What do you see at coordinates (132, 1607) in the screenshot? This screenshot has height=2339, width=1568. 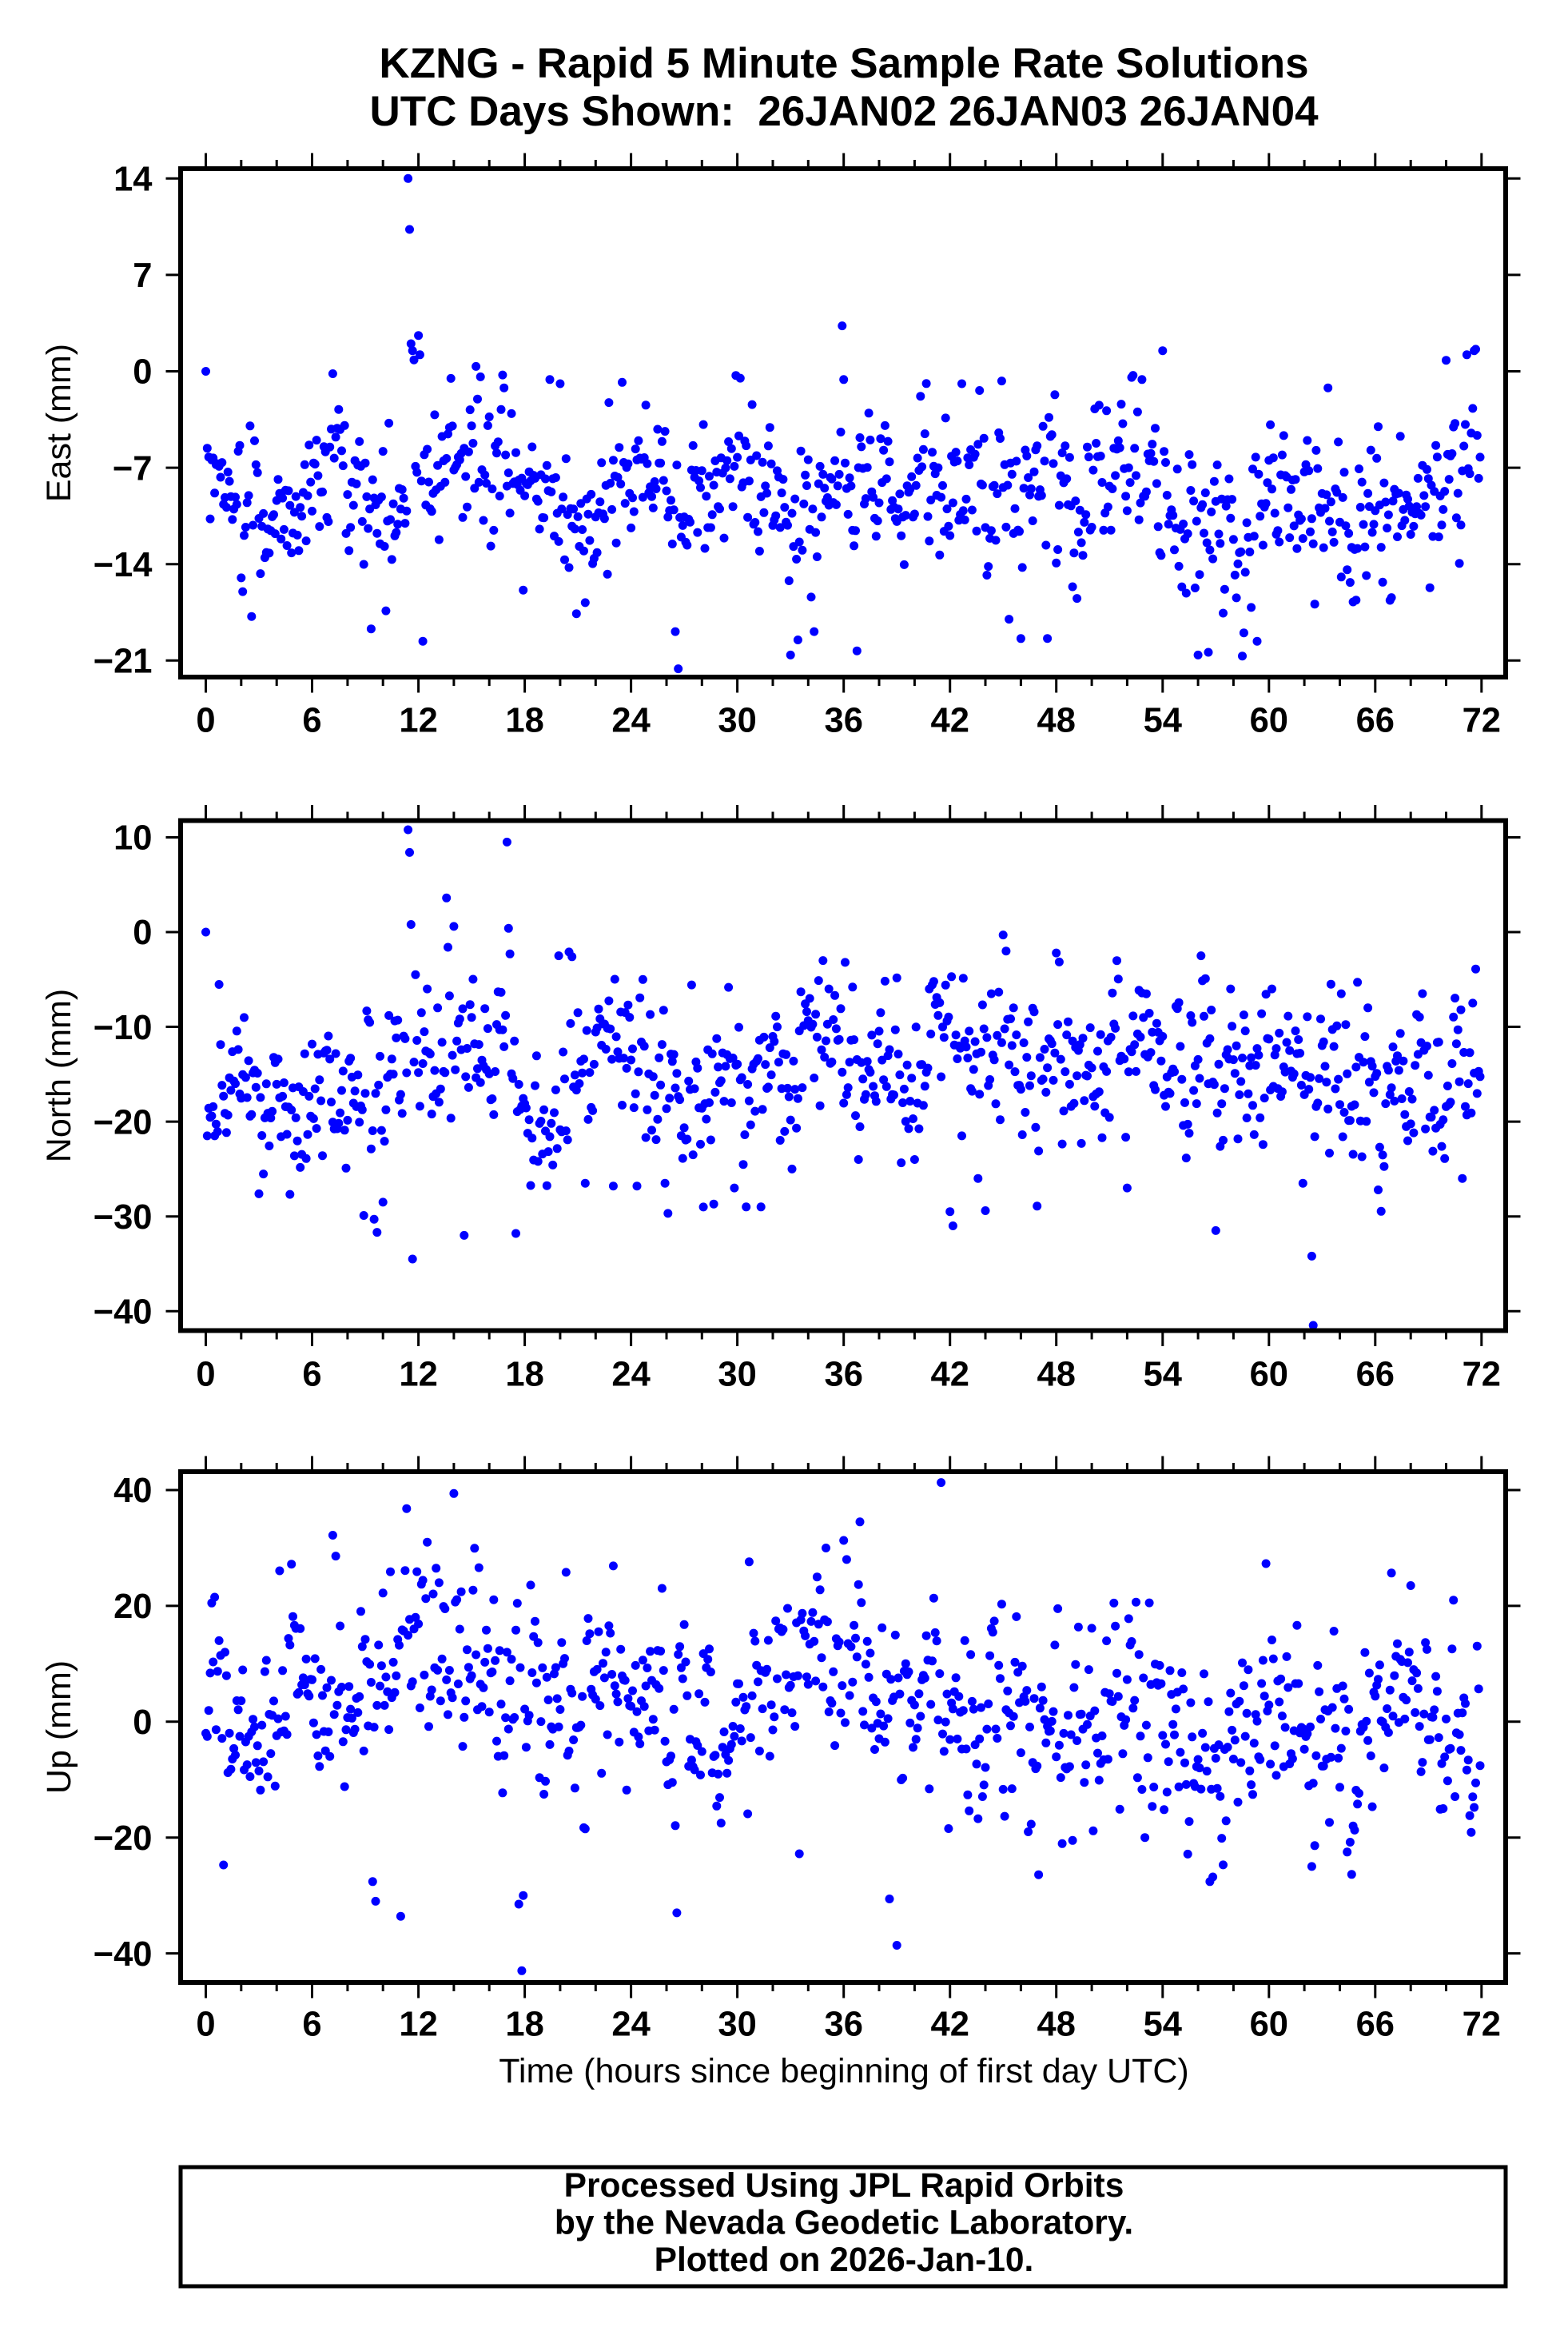 I see `svg-text: 20` at bounding box center [132, 1607].